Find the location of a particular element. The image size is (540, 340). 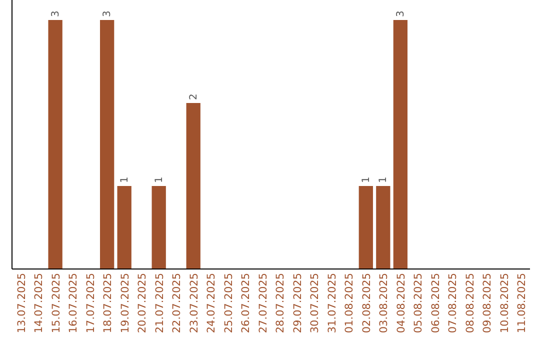

x-tick-label: 16.07.2025 is located at coordinates (74, 303).